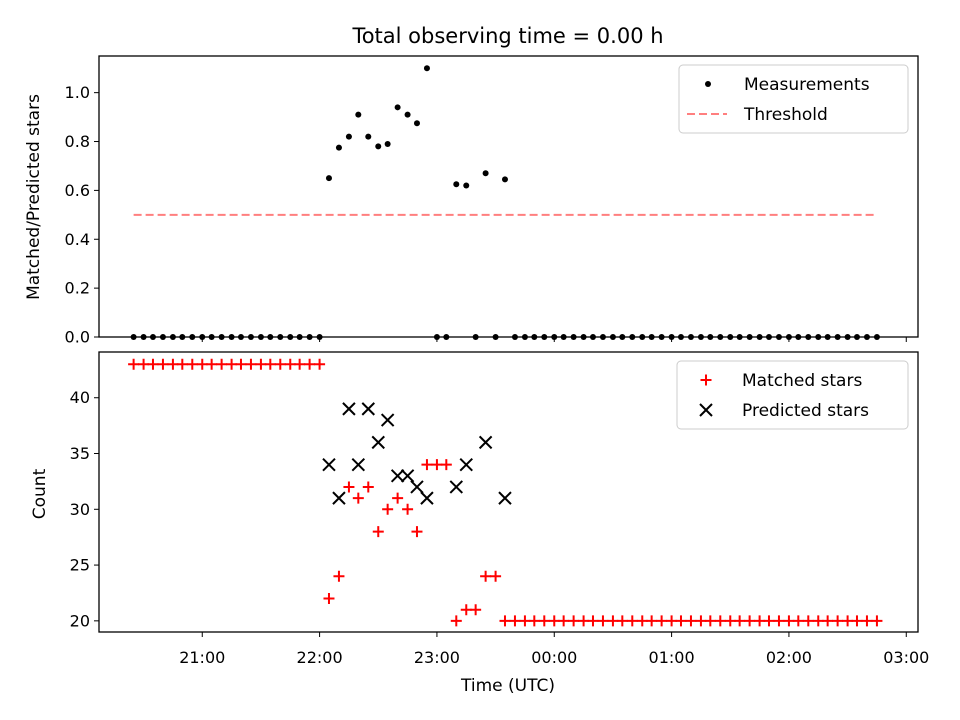 This screenshot has width=960, height=720. Describe the element at coordinates (77, 190) in the screenshot. I see `top-y-tick-label: 0.6` at that location.